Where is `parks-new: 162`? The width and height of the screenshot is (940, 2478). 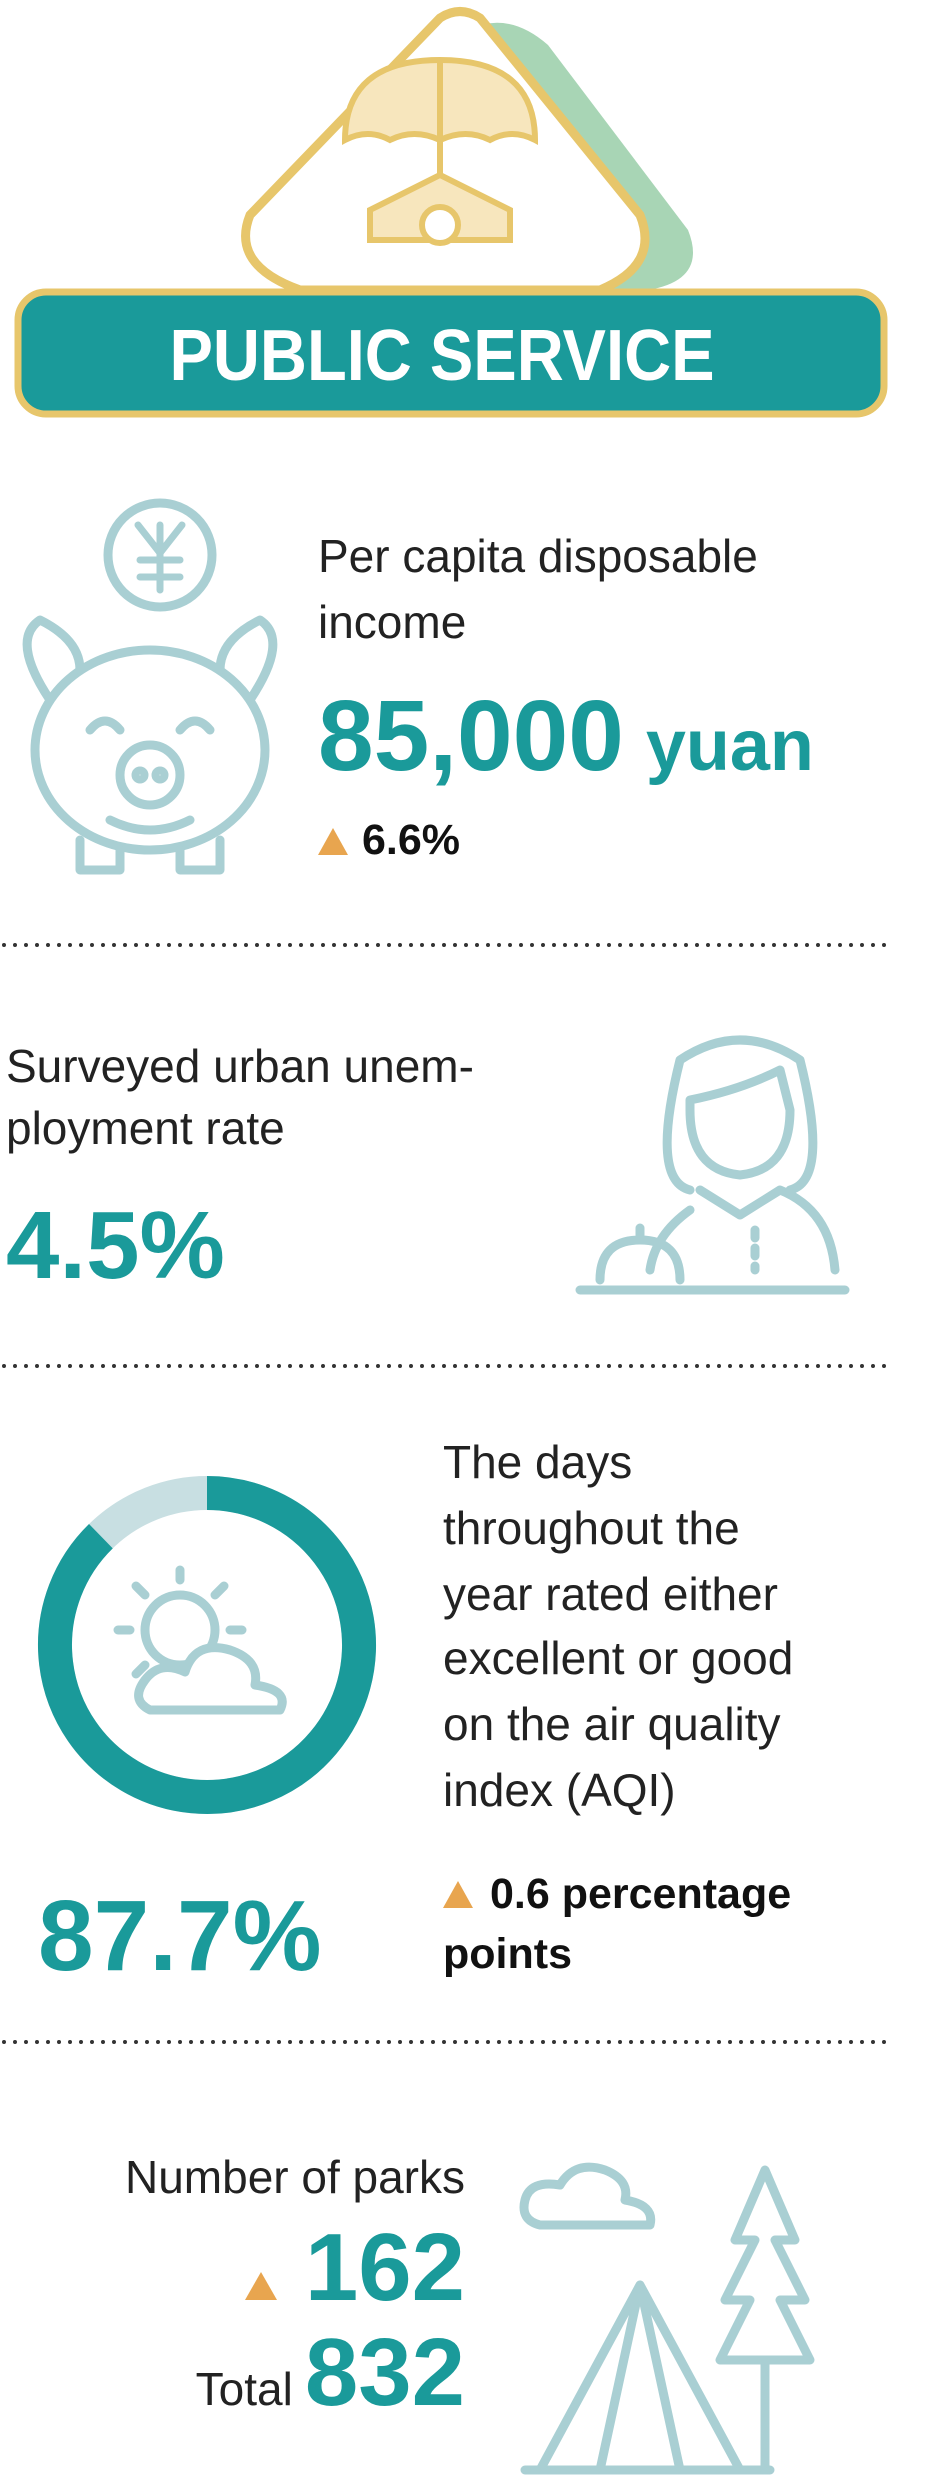
parks-new: 162 is located at coordinates (385, 2267).